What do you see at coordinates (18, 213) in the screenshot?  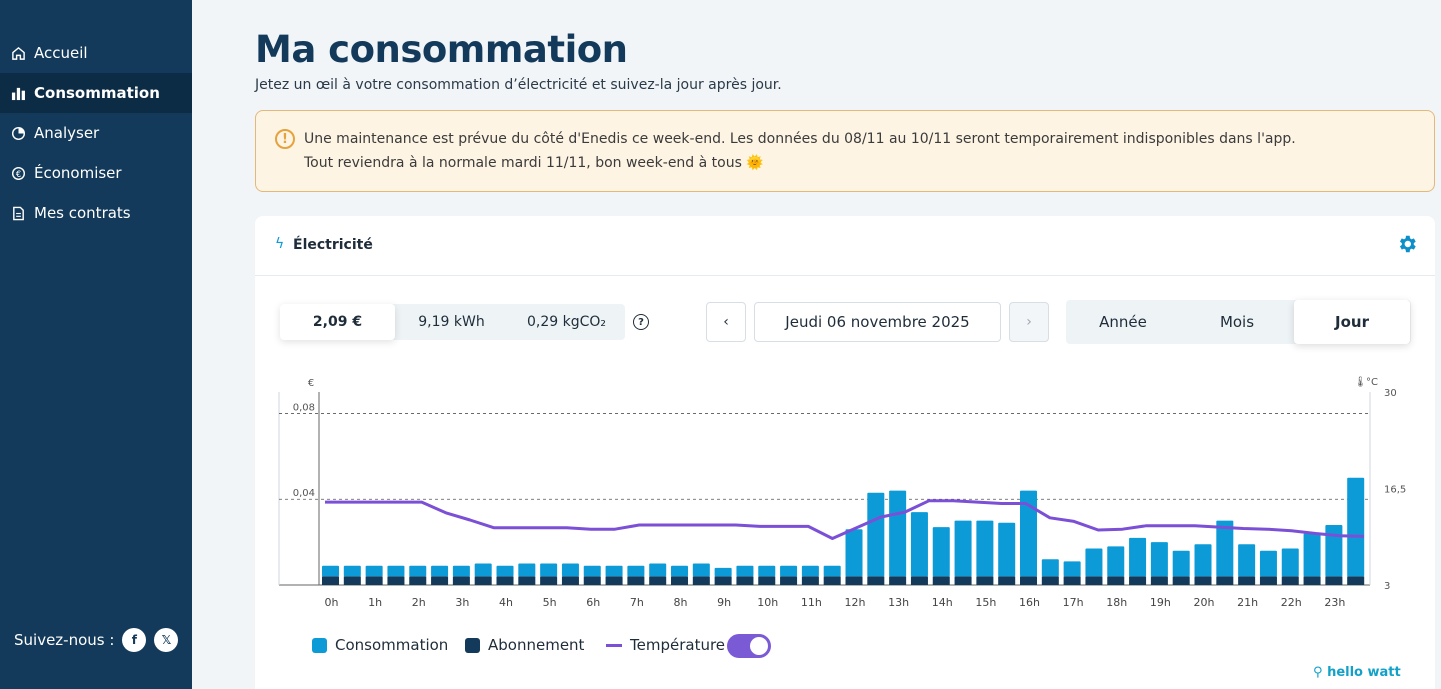 I see `document-icon` at bounding box center [18, 213].